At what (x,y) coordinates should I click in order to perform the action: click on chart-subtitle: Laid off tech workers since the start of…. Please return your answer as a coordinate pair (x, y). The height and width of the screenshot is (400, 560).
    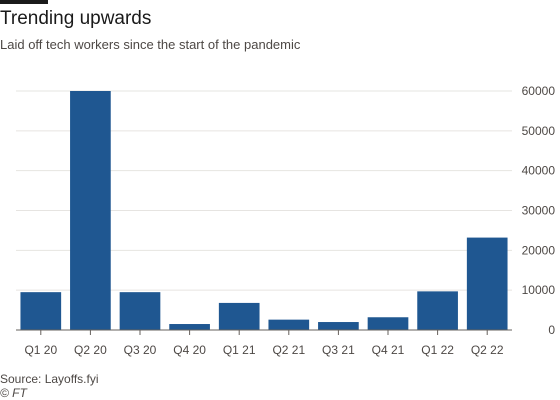
    Looking at the image, I should click on (150, 44).